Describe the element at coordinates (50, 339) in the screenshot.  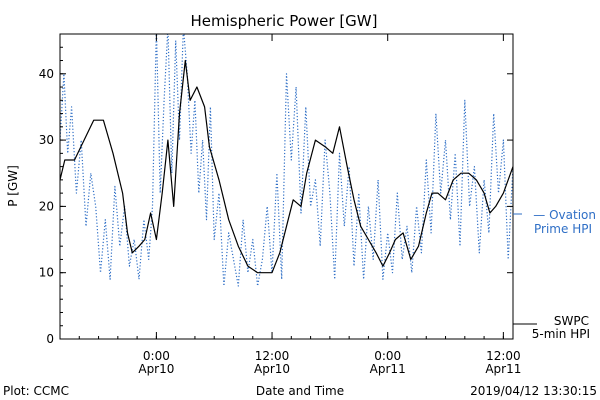
I see `y-tick-label: 0` at that location.